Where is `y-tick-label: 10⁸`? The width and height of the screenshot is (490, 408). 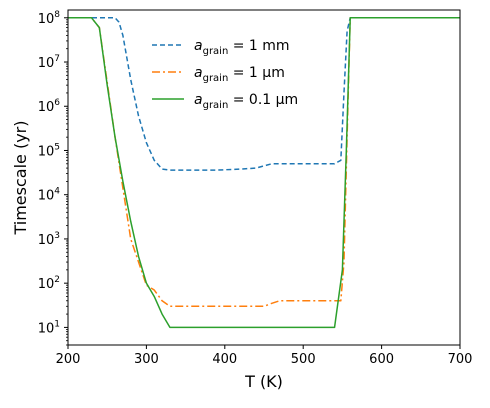
y-tick-label: 10⁸ is located at coordinates (49, 18).